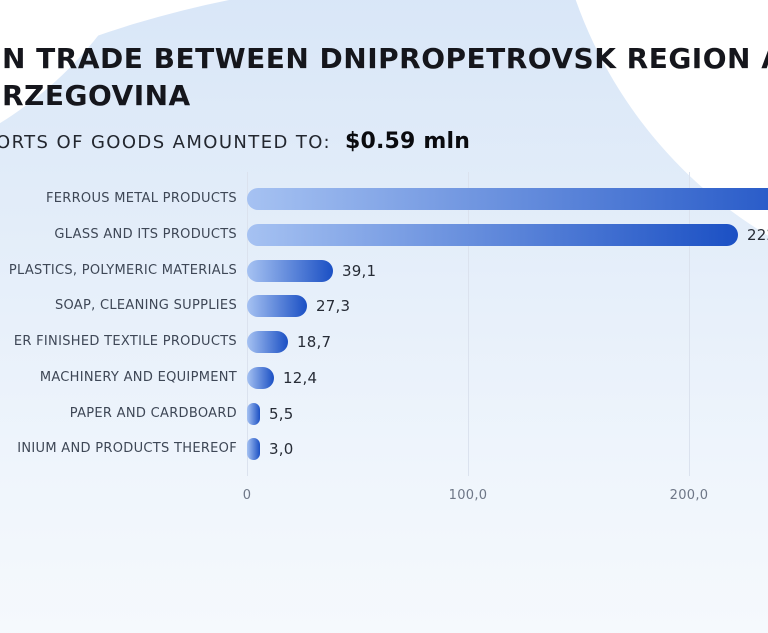 Image resolution: width=768 pixels, height=633 pixels. Describe the element at coordinates (122, 270) in the screenshot. I see `category-label: PLASTICS, POLYMERIC MATERIALS` at that location.